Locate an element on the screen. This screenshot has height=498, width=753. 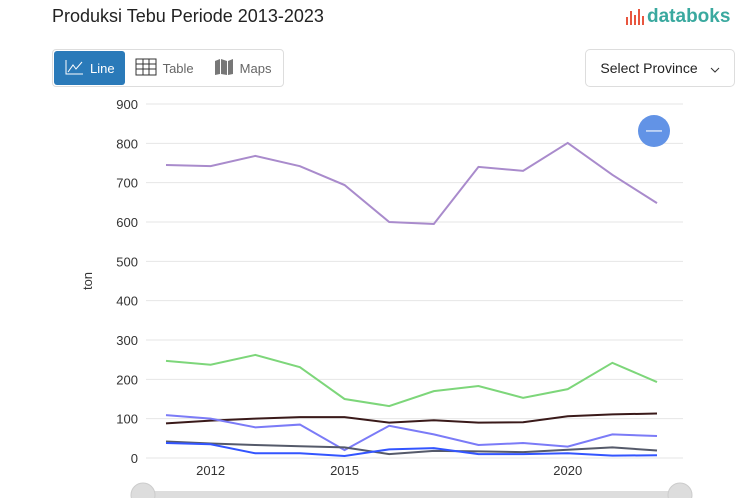
range-scrollbar is located at coordinates (411, 490).